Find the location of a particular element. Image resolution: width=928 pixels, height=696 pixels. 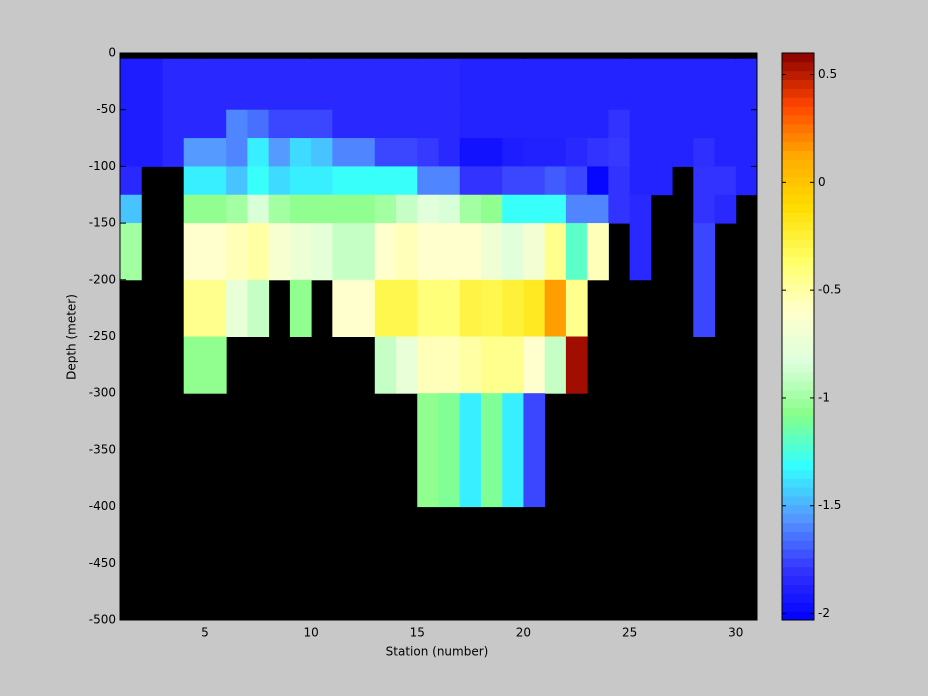

x-tick-label: 25 is located at coordinates (629, 633).